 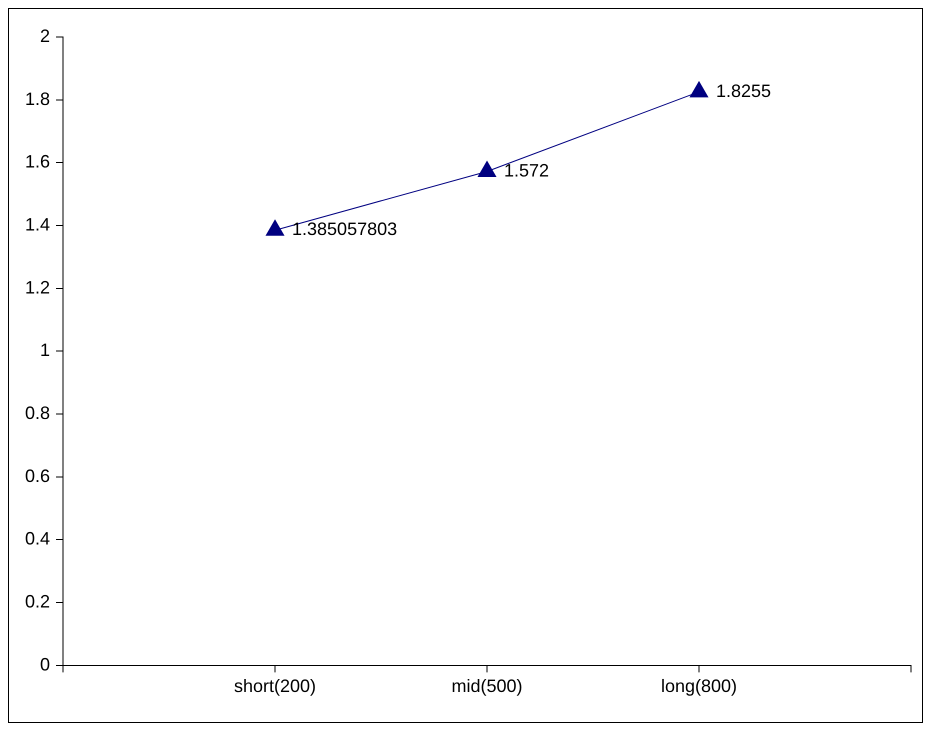 What do you see at coordinates (527, 170) in the screenshot?
I see `data-label: 1.572` at bounding box center [527, 170].